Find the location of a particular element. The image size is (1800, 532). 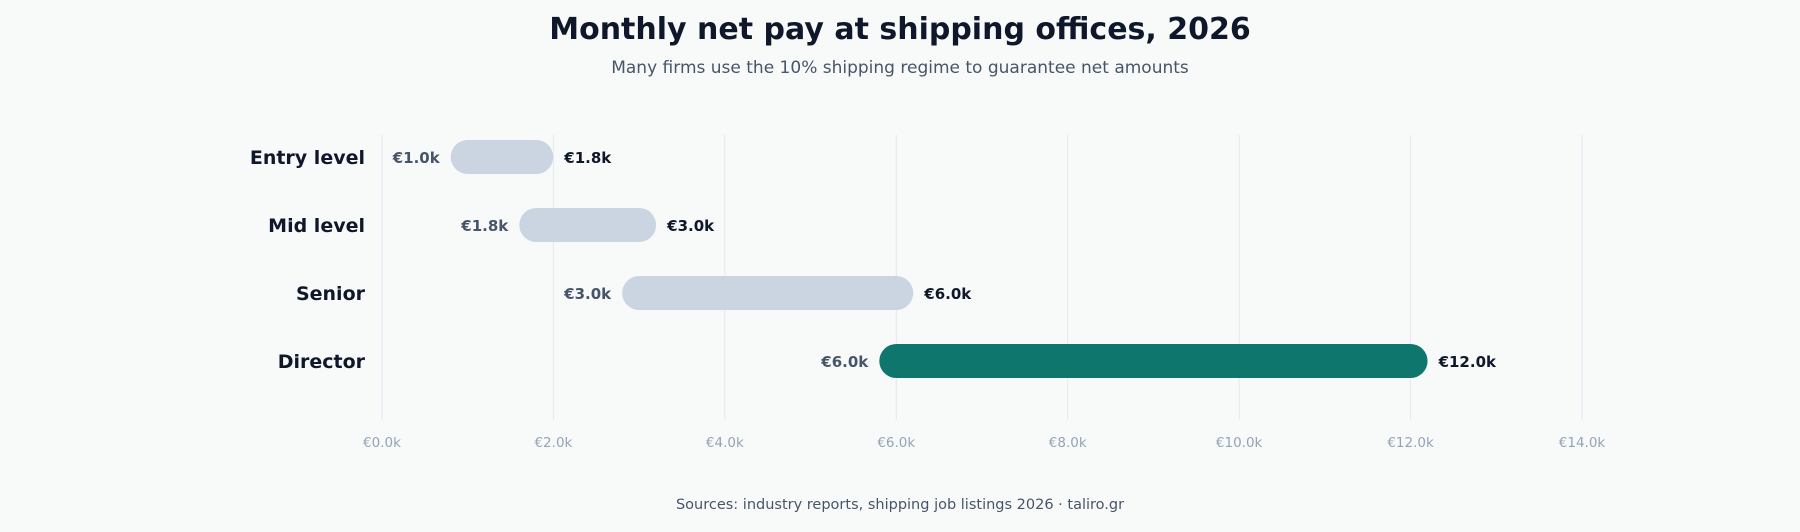

x-tick-label: €12.0k is located at coordinates (1410, 443).